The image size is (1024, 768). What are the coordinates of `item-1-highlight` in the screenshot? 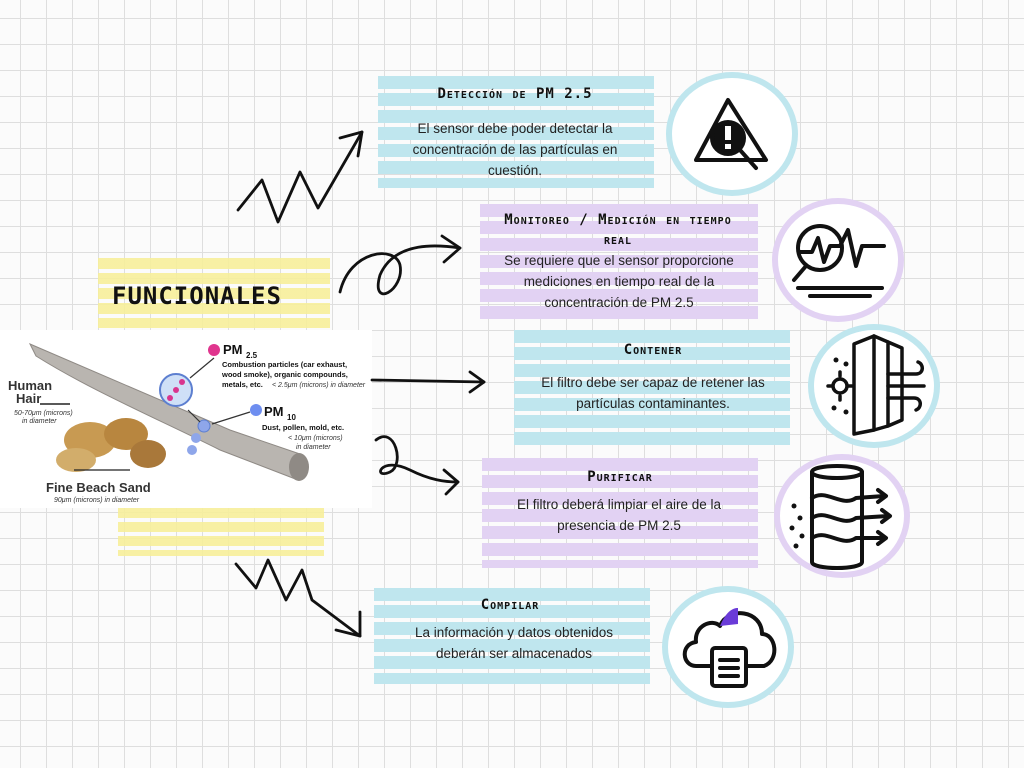 It's located at (516, 132).